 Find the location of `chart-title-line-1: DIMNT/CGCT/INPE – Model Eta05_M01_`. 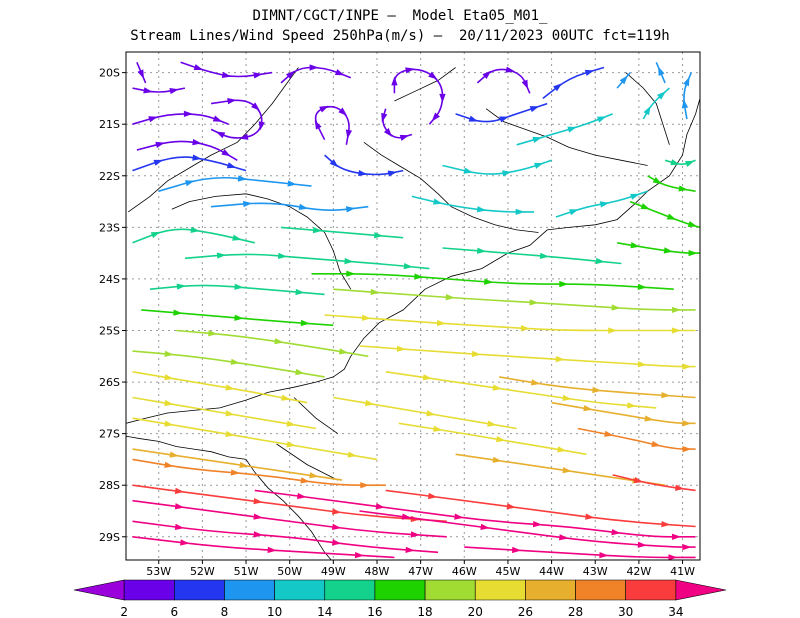

chart-title-line-1: DIMNT/CGCT/INPE – Model Eta05_M01_ is located at coordinates (400, 16).